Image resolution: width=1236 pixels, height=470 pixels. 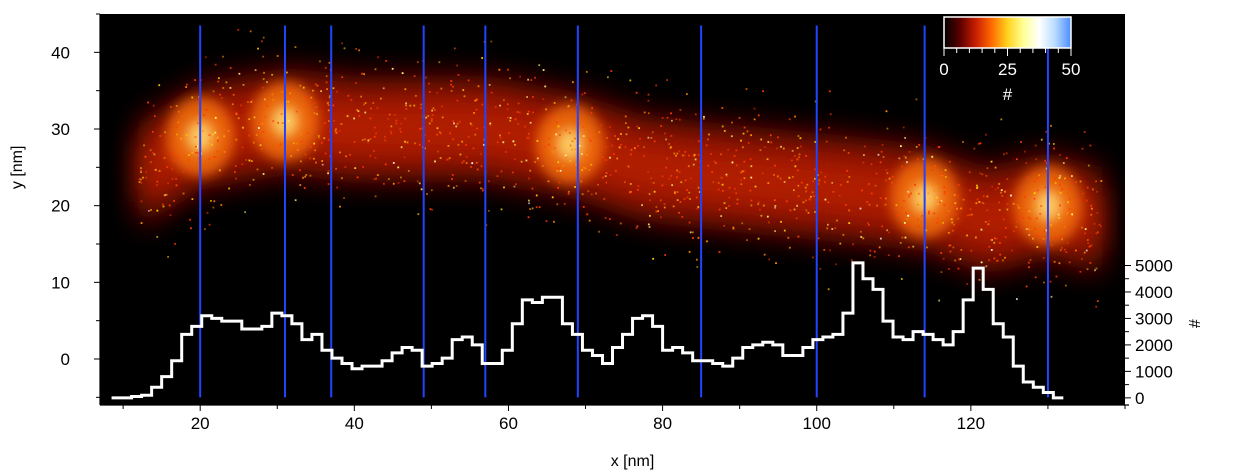 What do you see at coordinates (354, 423) in the screenshot?
I see `x-tick-label: 40` at bounding box center [354, 423].